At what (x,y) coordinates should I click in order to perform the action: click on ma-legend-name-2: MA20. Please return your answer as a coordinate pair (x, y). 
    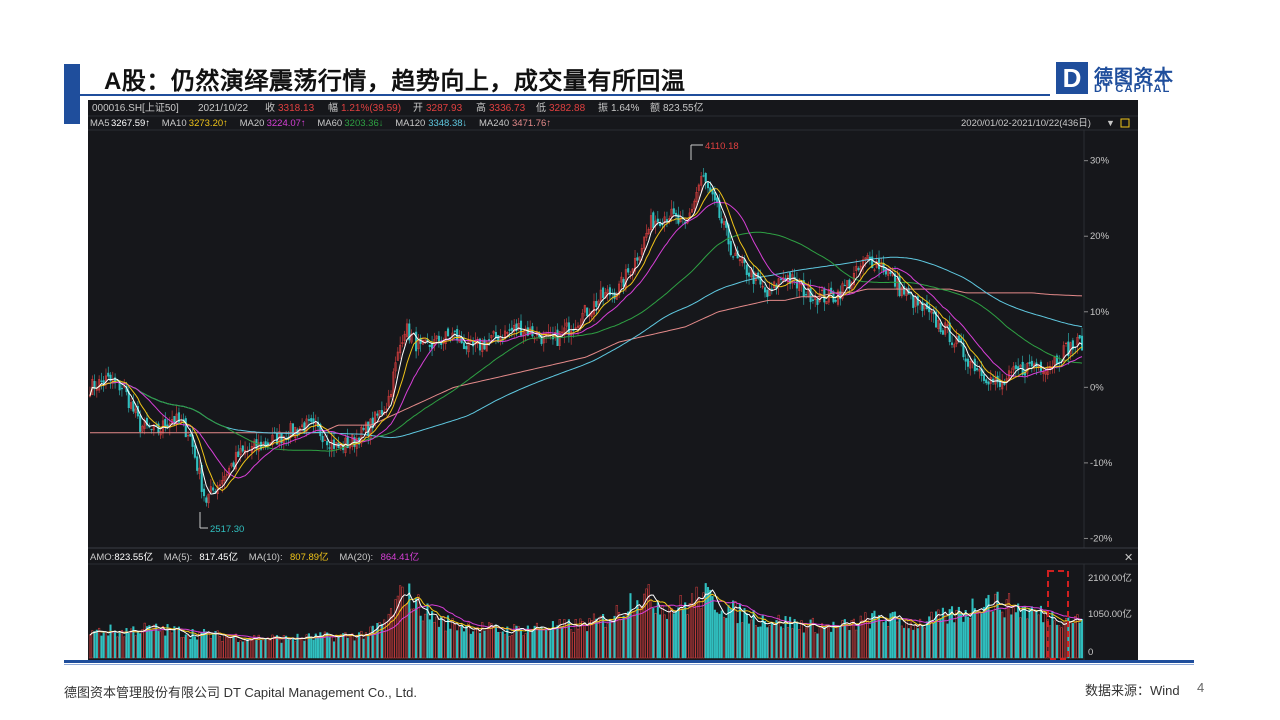
    Looking at the image, I should click on (252, 123).